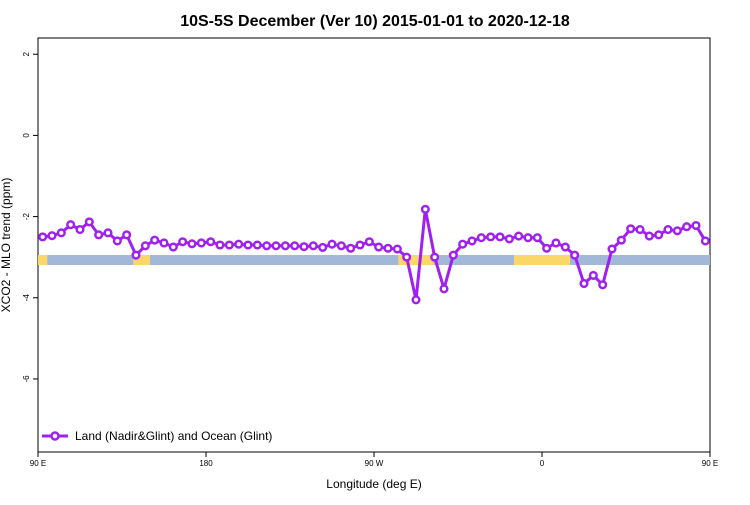 The width and height of the screenshot is (750, 505). I want to click on legend: Land (Nadir&Glint) and Ocean (Glint), so click(157, 436).